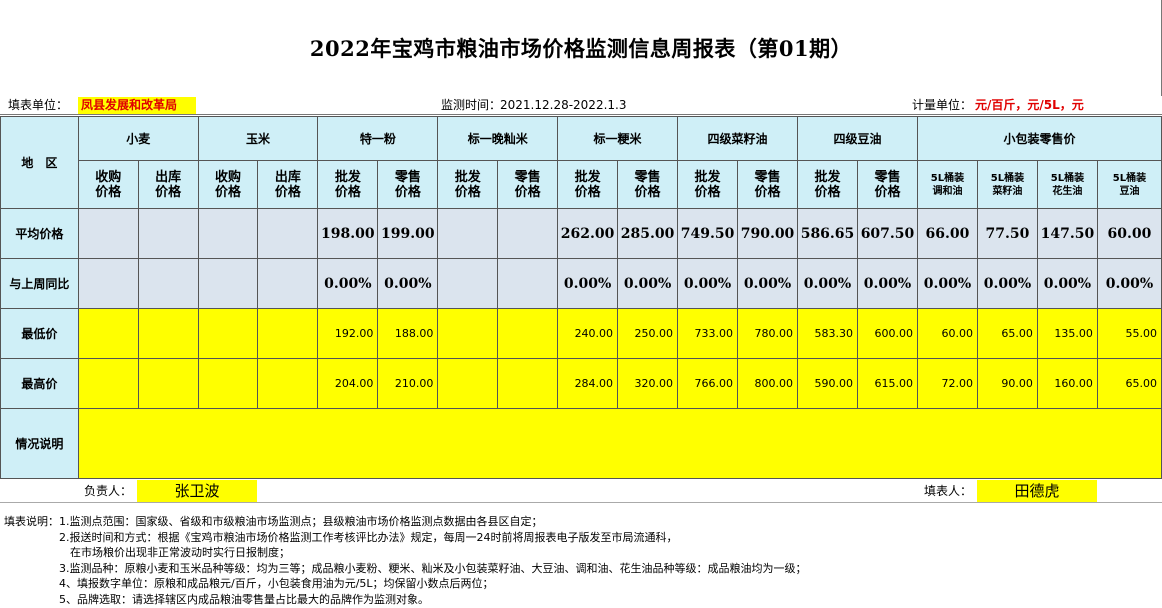 The height and width of the screenshot is (608, 1162). What do you see at coordinates (827, 184) in the screenshot?
I see `sub-header-12: 批发 价格` at bounding box center [827, 184].